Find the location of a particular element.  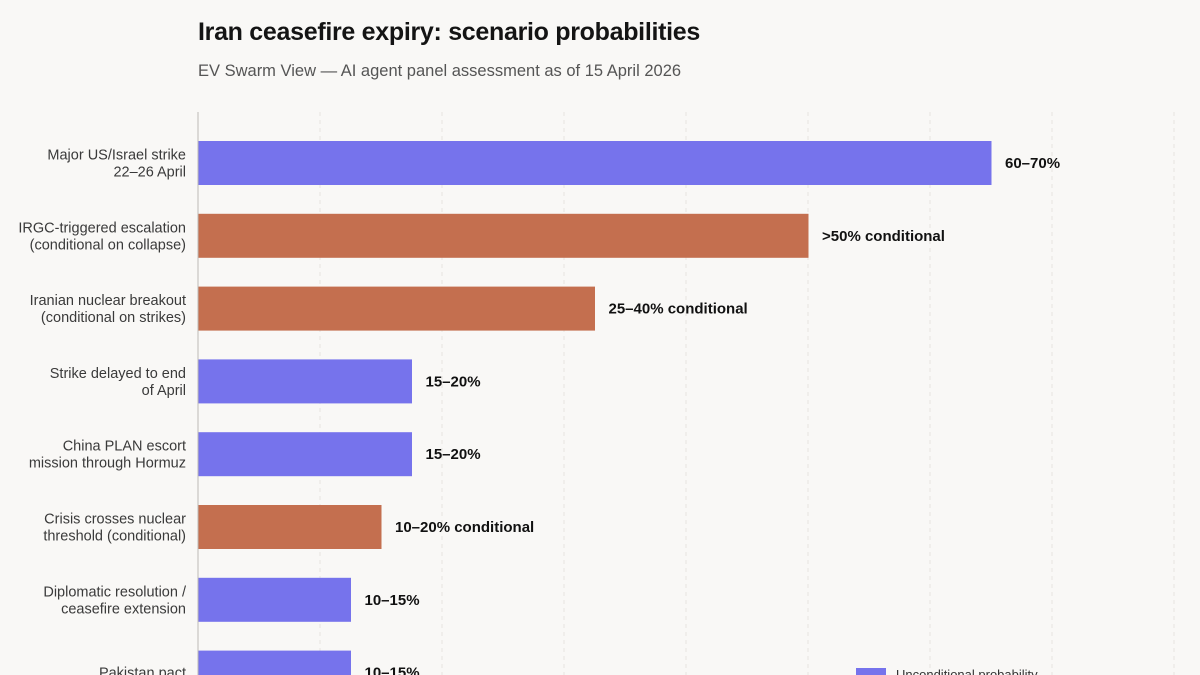

legend-label: Unconditional probability is located at coordinates (967, 671).